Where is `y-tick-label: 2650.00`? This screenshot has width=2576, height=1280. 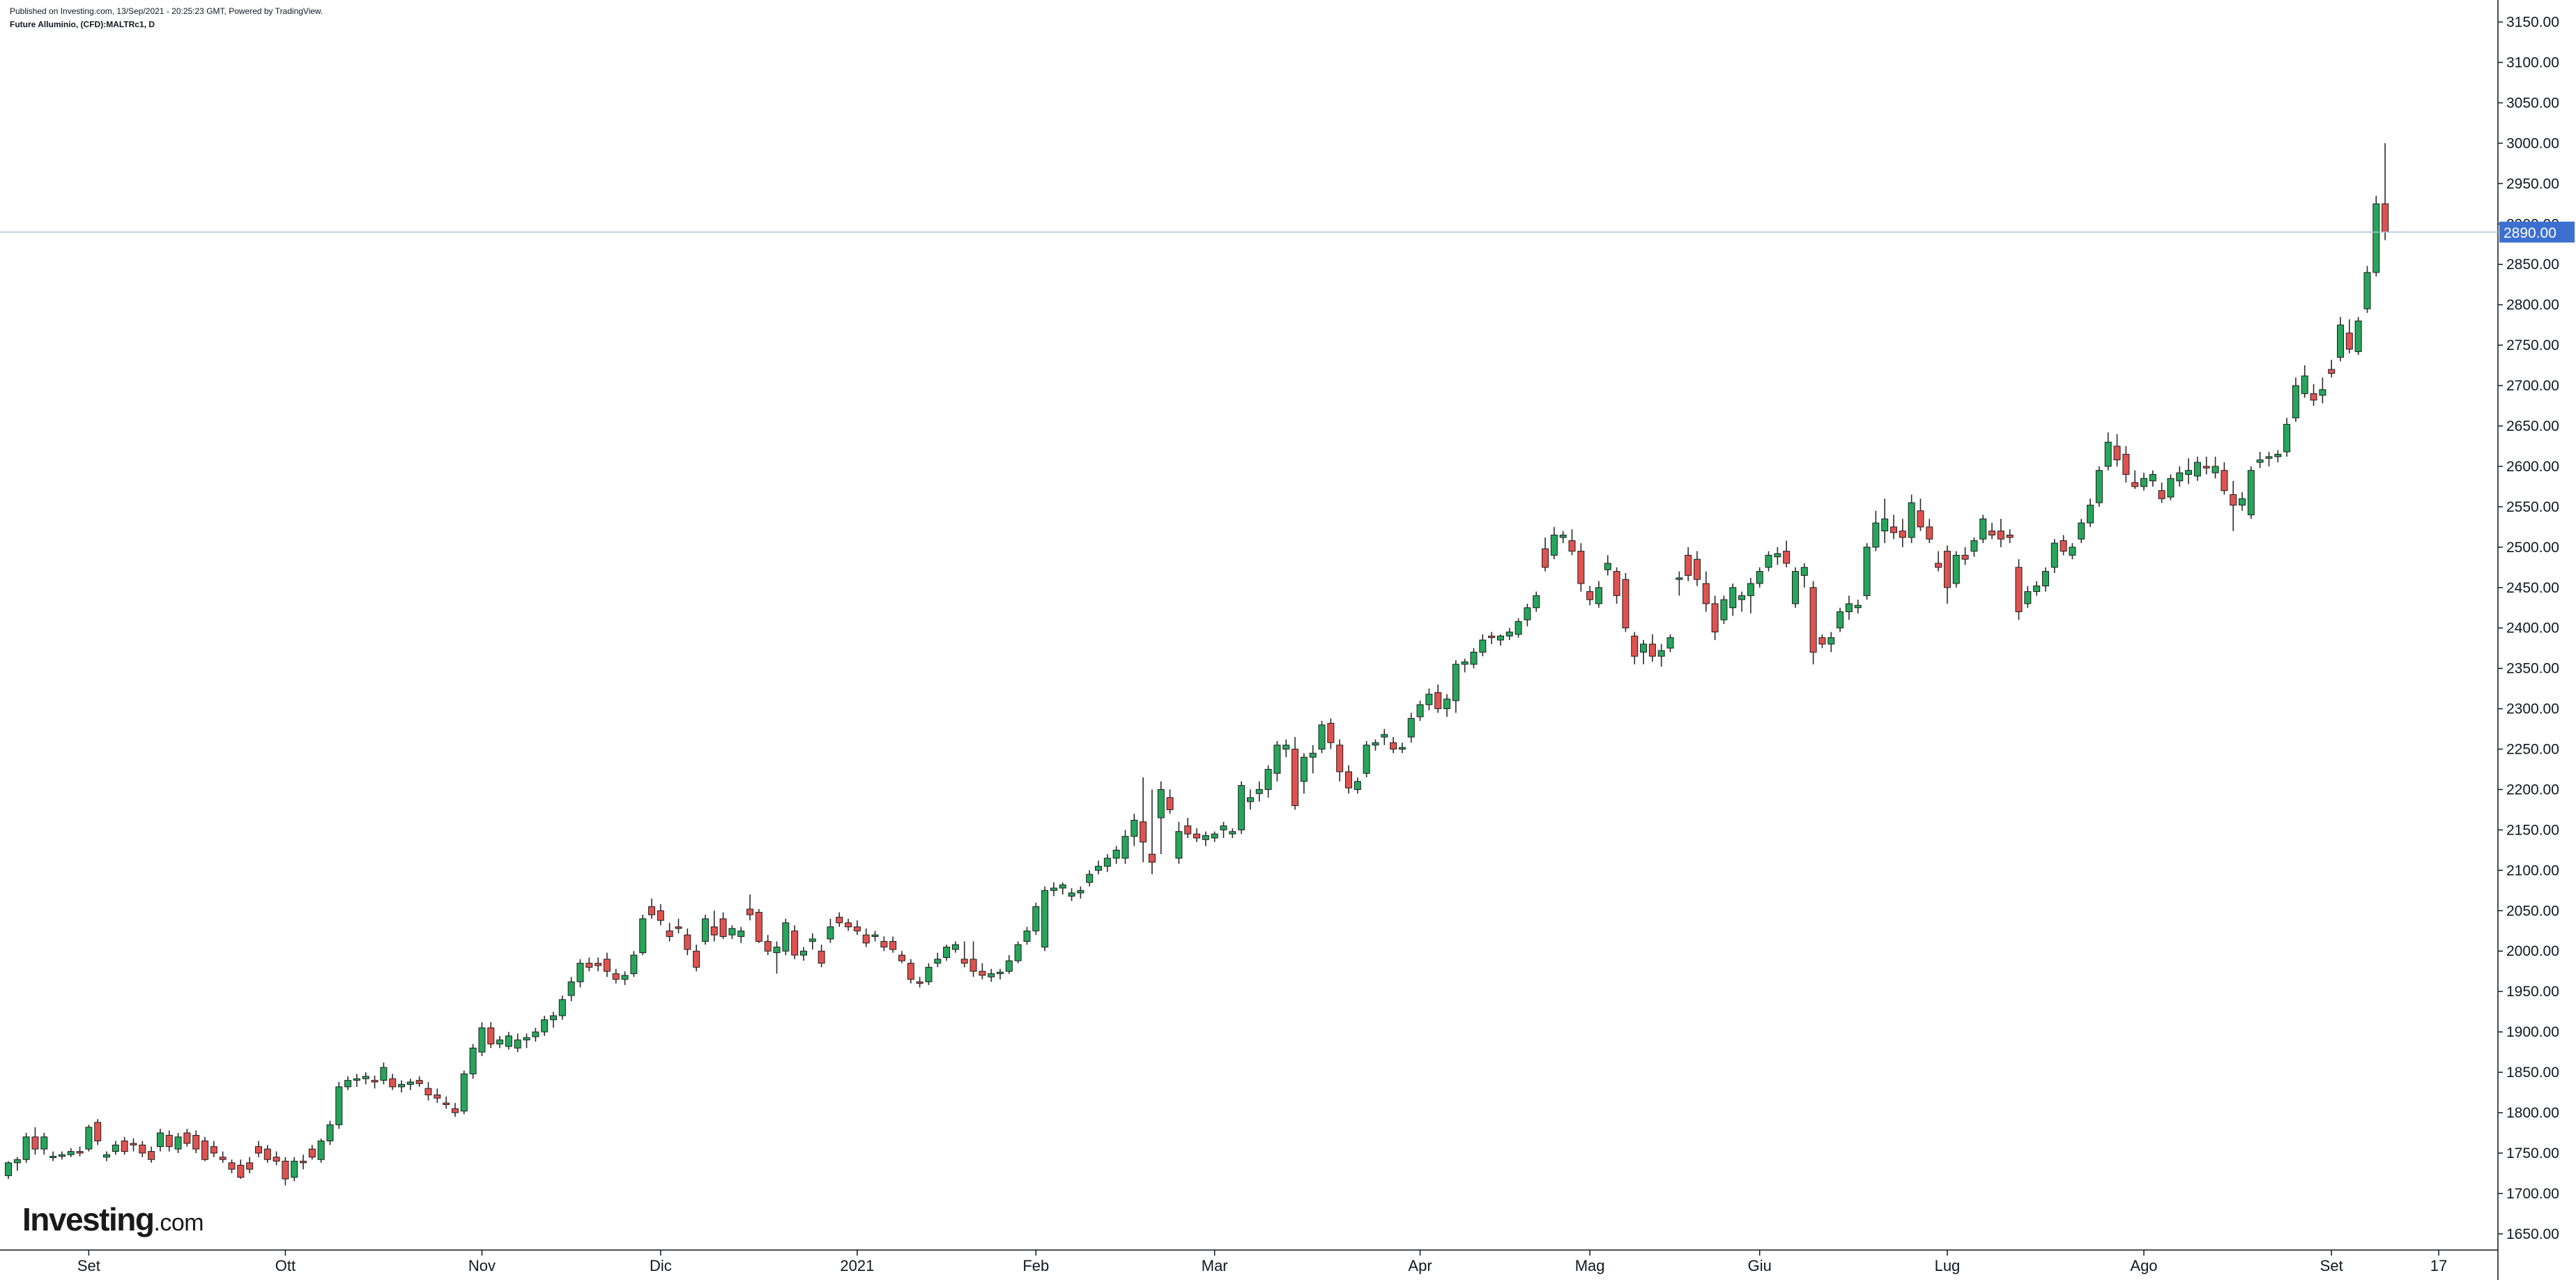 y-tick-label: 2650.00 is located at coordinates (2532, 426).